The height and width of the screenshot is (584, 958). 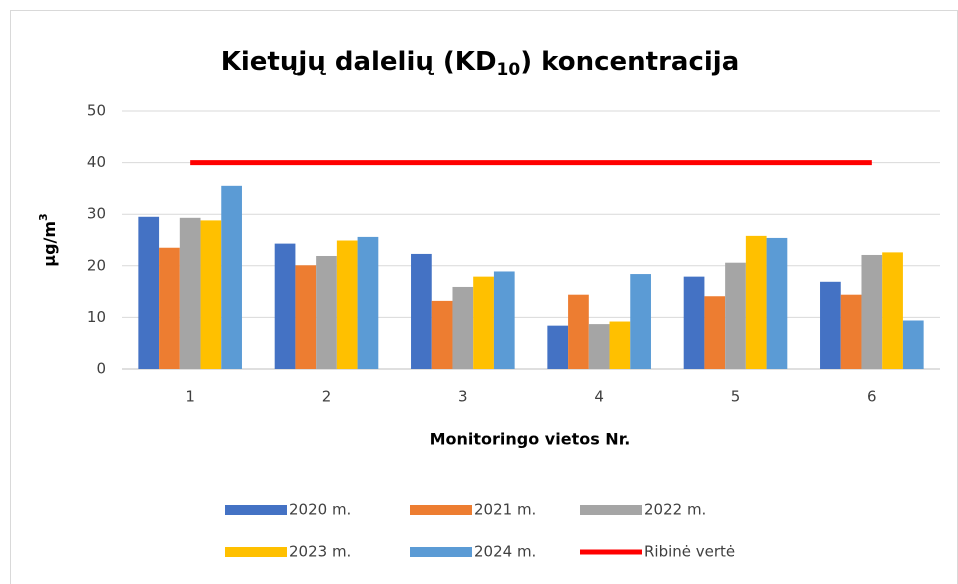 What do you see at coordinates (320, 552) in the screenshot?
I see `legend-label: 2023 m.` at bounding box center [320, 552].